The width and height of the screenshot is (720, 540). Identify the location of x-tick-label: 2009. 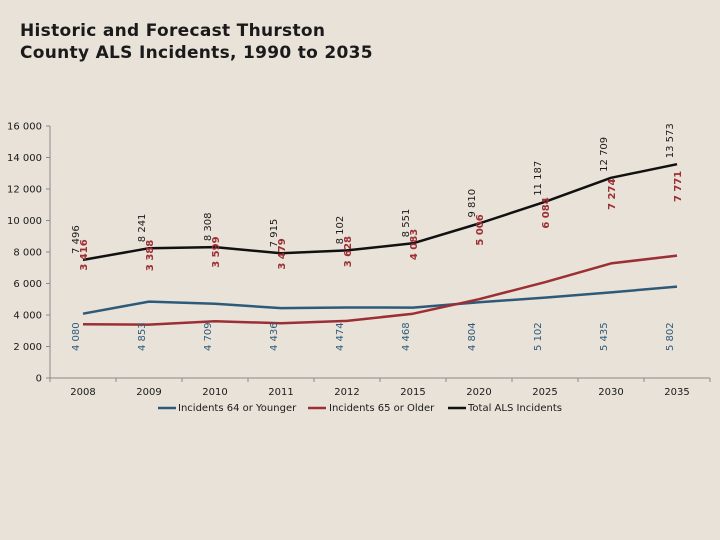
(148, 392).